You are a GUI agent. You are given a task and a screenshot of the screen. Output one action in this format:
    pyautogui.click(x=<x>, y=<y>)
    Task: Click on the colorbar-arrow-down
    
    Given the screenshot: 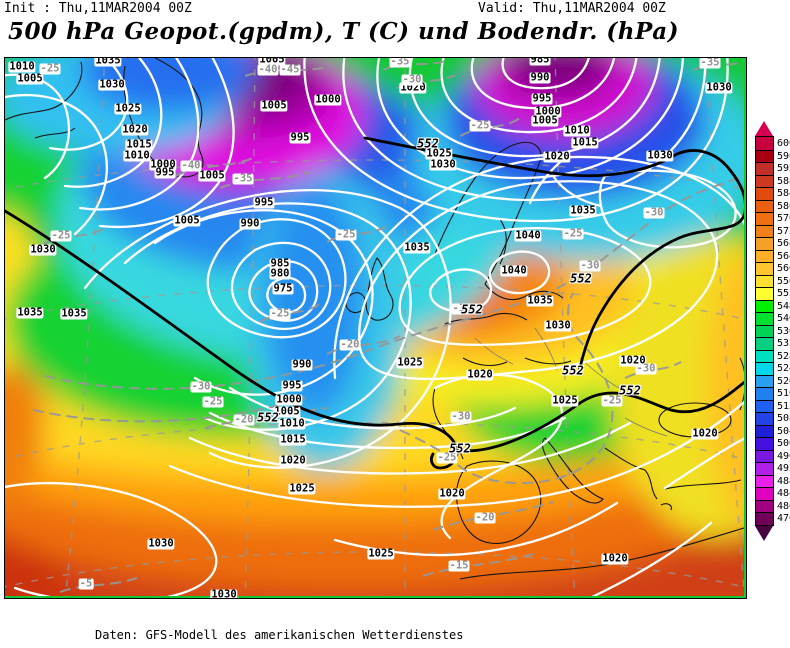 What is the action you would take?
    pyautogui.click(x=764, y=533)
    